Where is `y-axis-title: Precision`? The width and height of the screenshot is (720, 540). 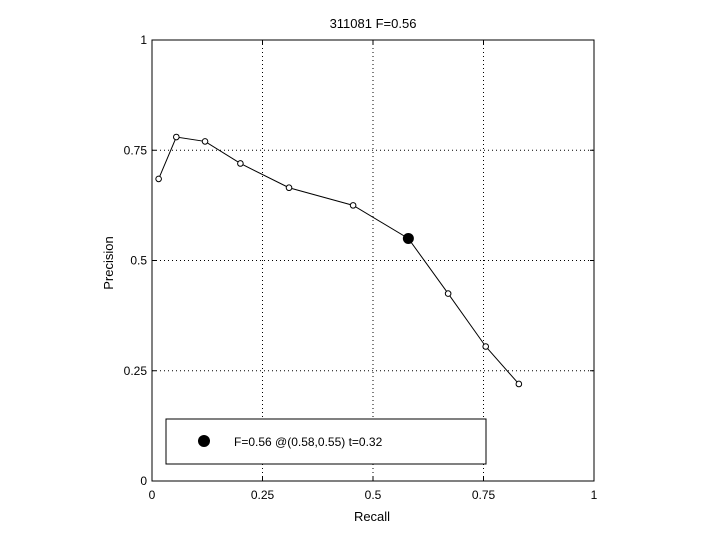
y-axis-title: Precision is located at coordinates (108, 262).